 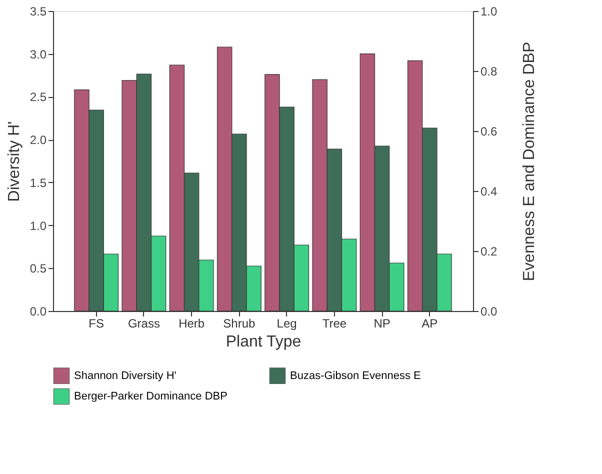 I want to click on y2-tick-label: 0.6, so click(x=489, y=131).